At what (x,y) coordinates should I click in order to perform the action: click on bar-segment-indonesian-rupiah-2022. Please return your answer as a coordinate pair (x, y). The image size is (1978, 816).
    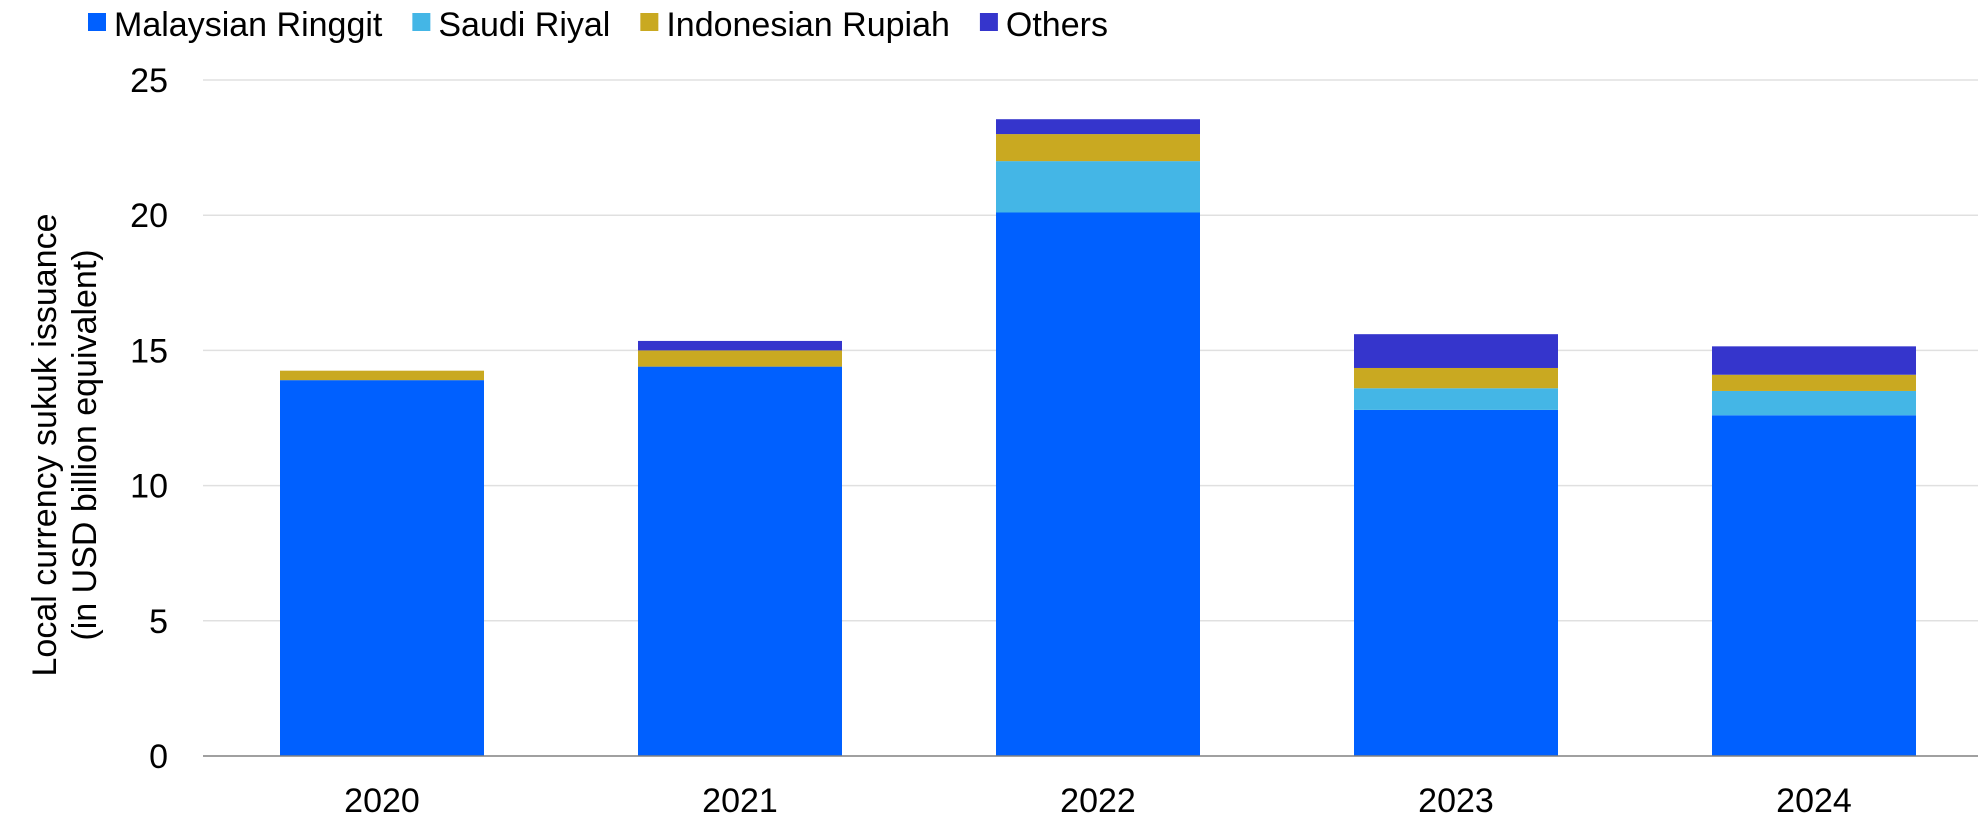
    Looking at the image, I should click on (1098, 148).